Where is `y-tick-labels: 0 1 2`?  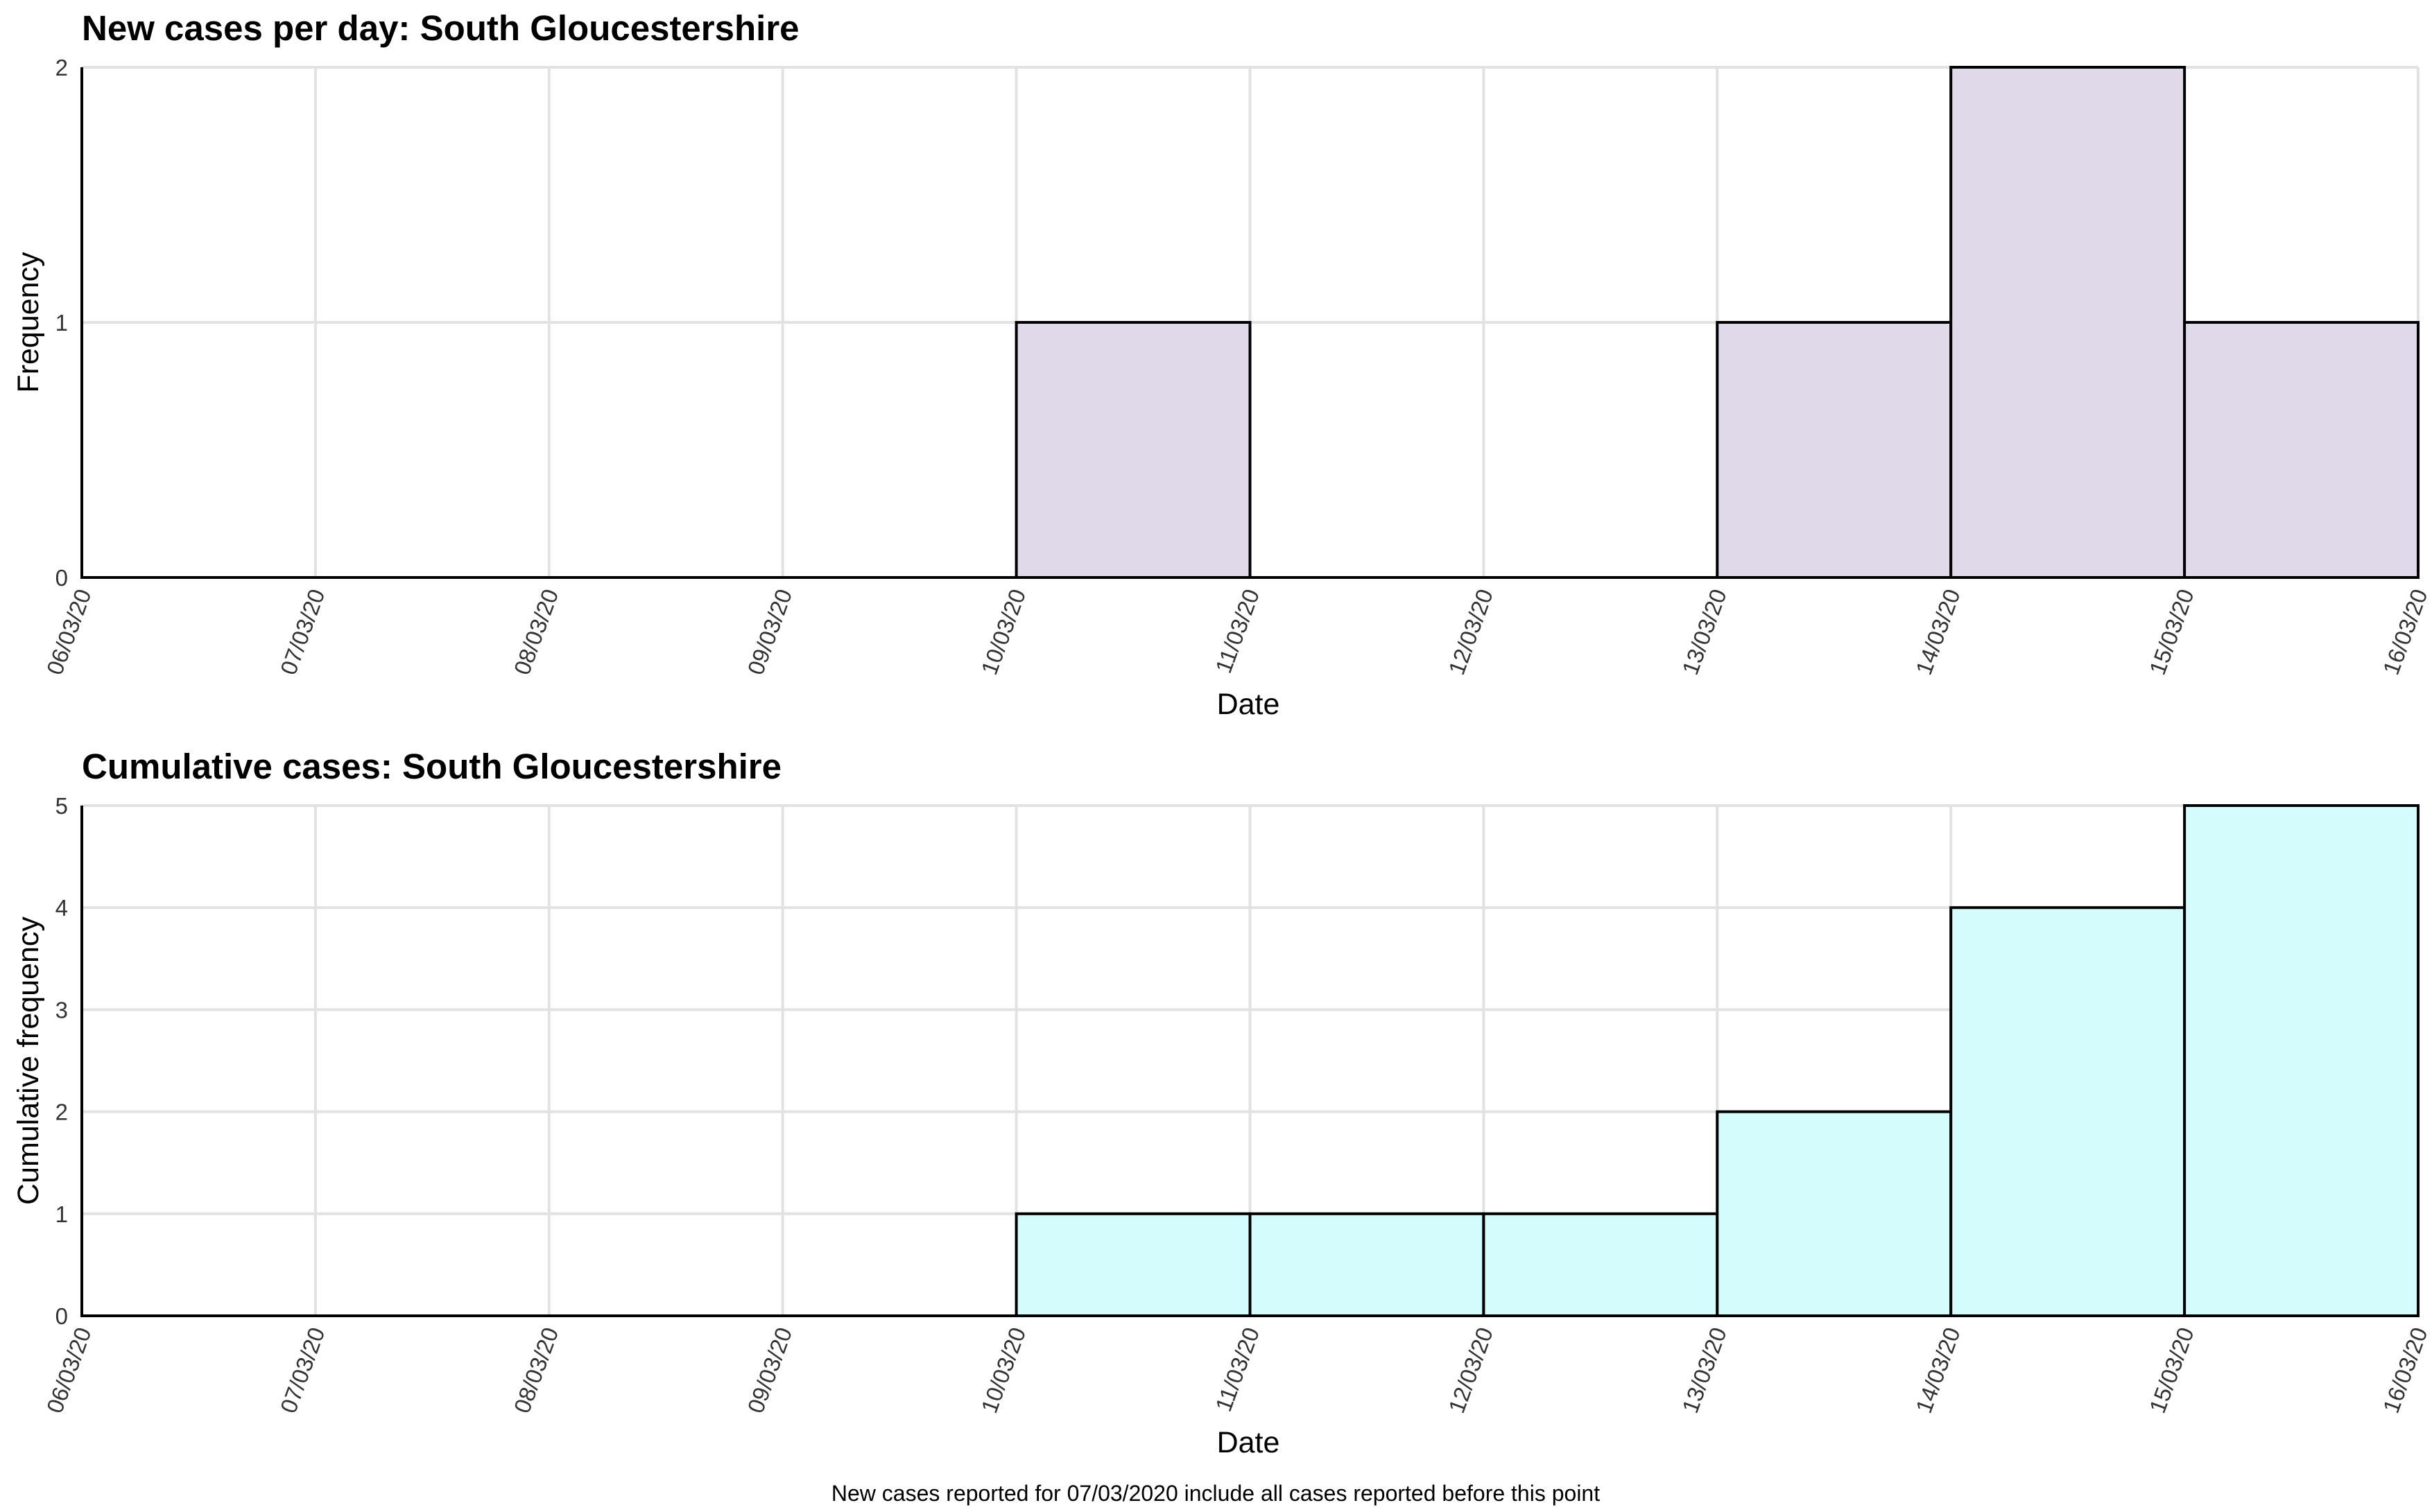
y-tick-labels: 0 1 2 is located at coordinates (61, 323).